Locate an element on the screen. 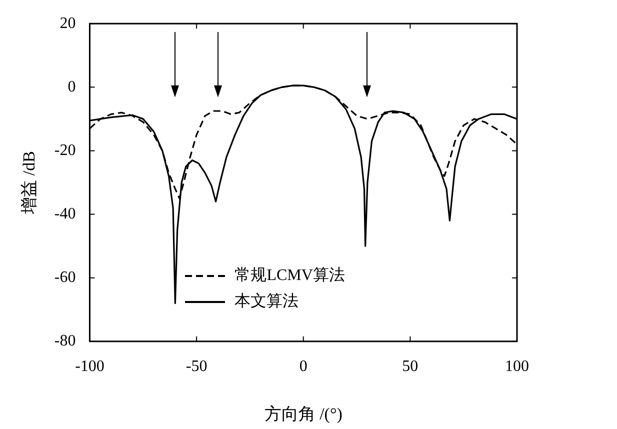  x-axis-title: 方向角 /(°) is located at coordinates (303, 414).